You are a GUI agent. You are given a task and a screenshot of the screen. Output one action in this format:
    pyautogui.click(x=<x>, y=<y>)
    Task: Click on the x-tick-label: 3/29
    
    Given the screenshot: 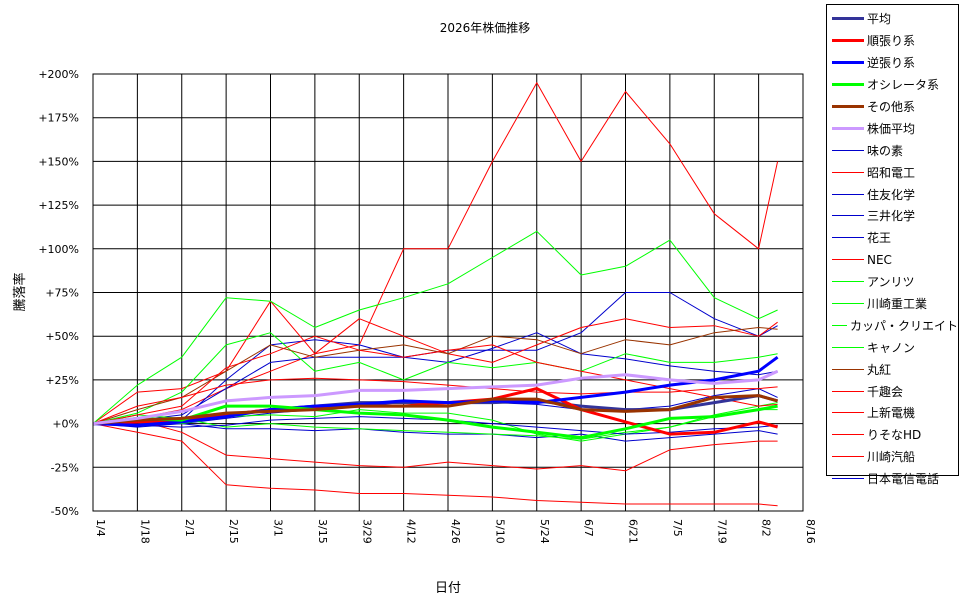 What is the action you would take?
    pyautogui.click(x=366, y=531)
    